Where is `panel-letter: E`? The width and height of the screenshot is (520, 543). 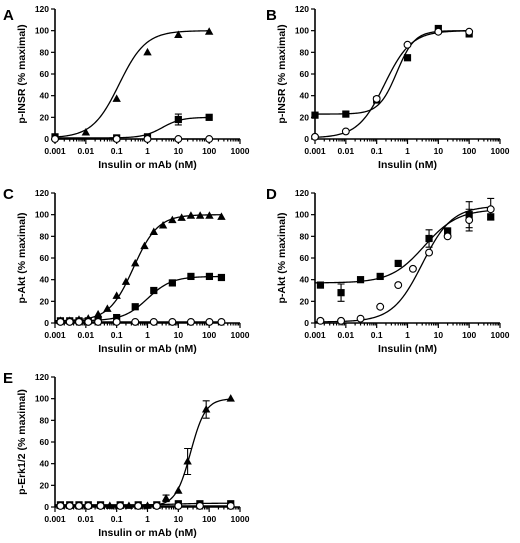
panel-letter: E is located at coordinates (8, 378).